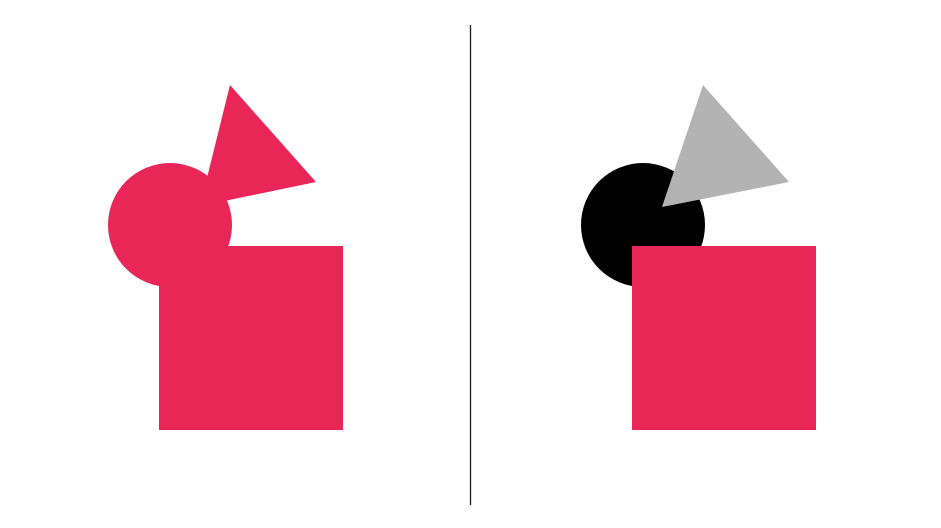 The width and height of the screenshot is (941, 528). What do you see at coordinates (724, 338) in the screenshot?
I see `right-square` at bounding box center [724, 338].